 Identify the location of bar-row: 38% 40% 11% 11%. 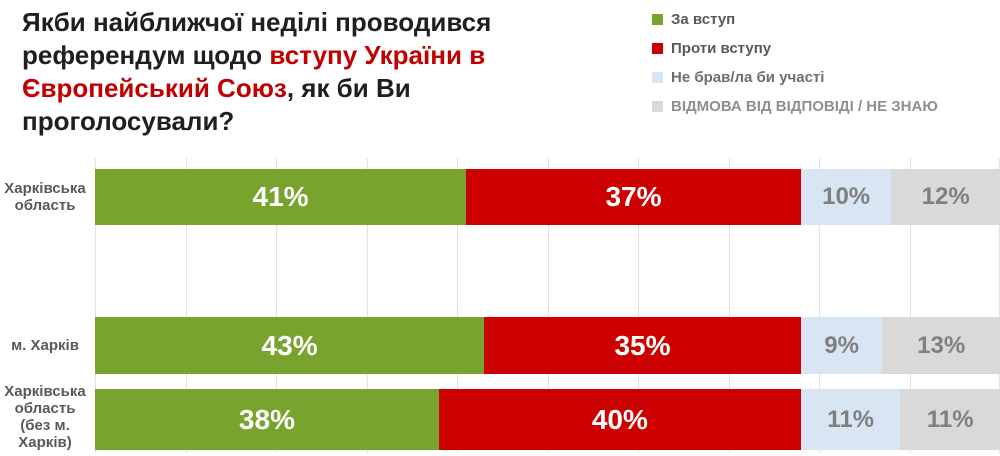
(547, 419).